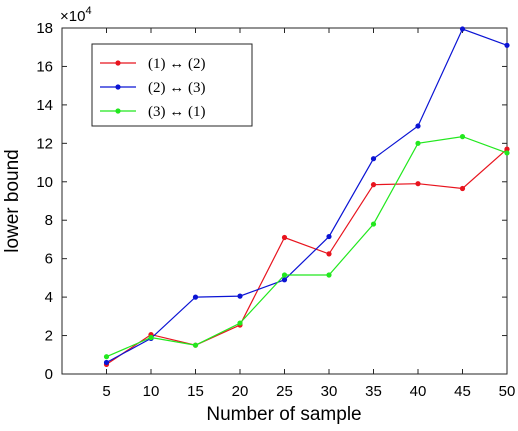 The image size is (518, 431). I want to click on y-exponent-label: ×10⁴, so click(76, 15).